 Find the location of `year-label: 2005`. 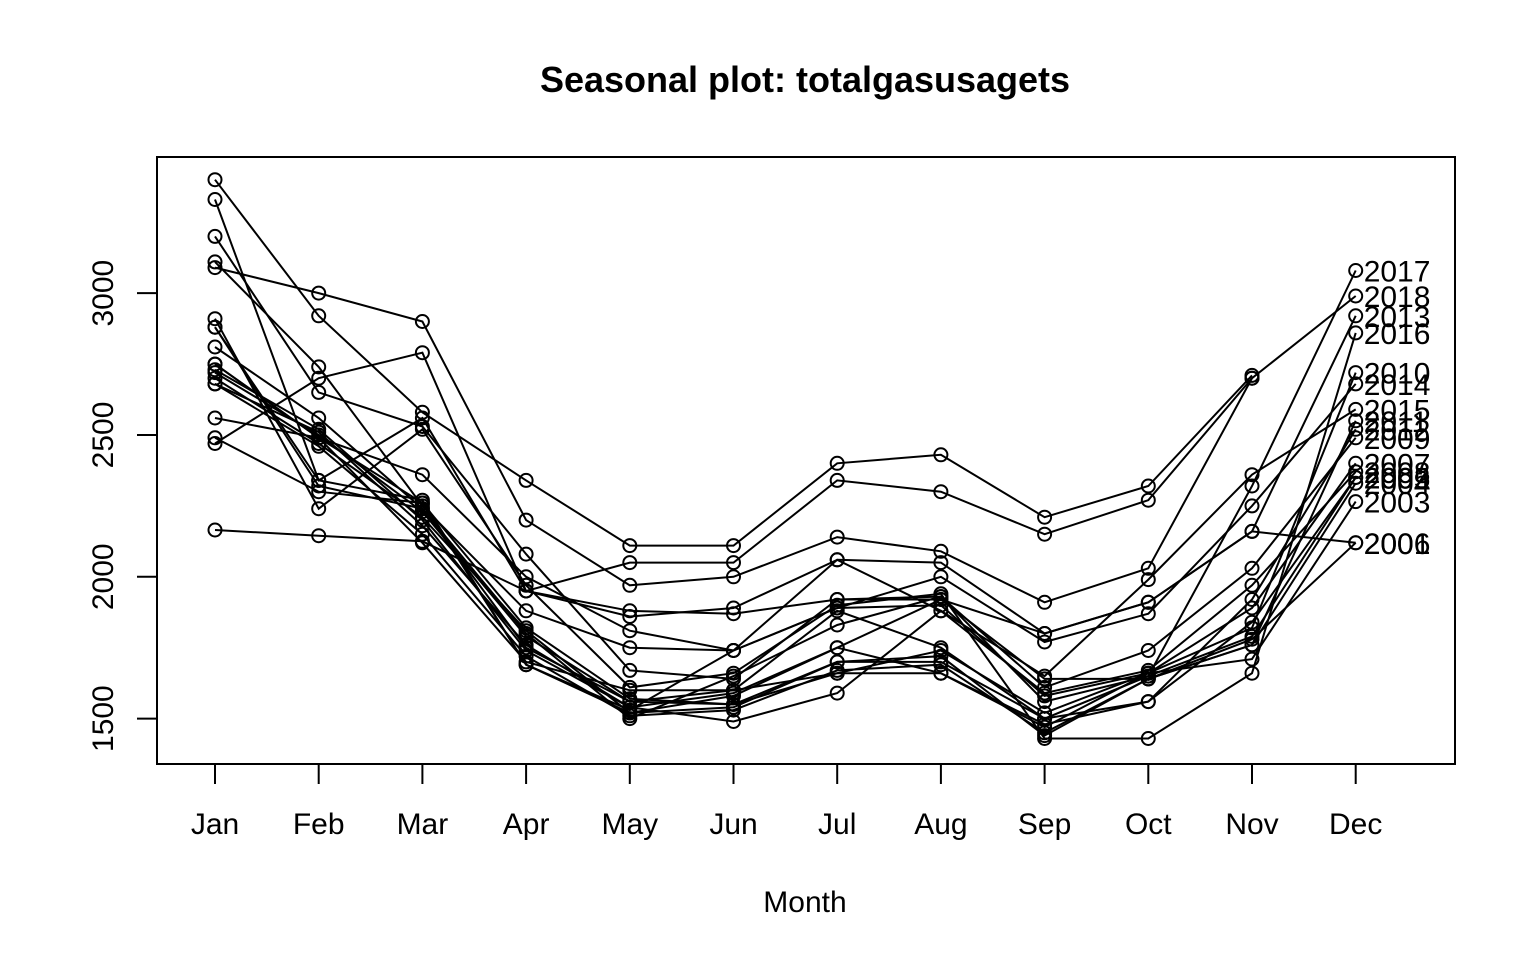

year-label: 2005 is located at coordinates (1397, 479).